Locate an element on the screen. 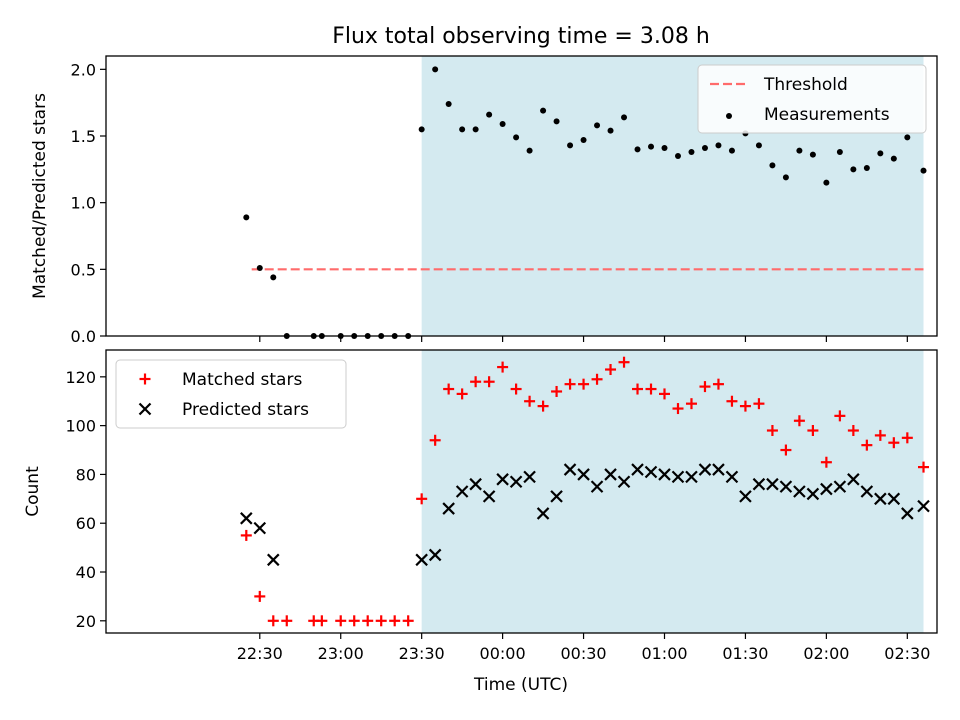 The image size is (960, 720). legend-predicted-swatch is located at coordinates (145, 409).